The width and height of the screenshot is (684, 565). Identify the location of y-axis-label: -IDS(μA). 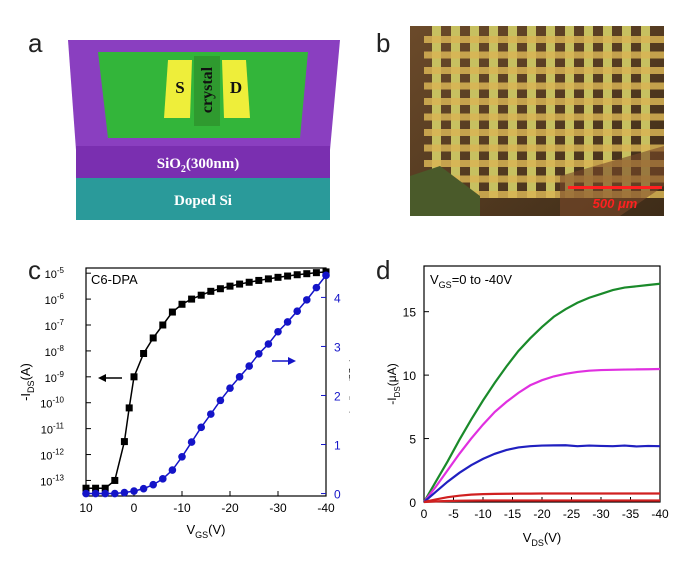
(393, 383).